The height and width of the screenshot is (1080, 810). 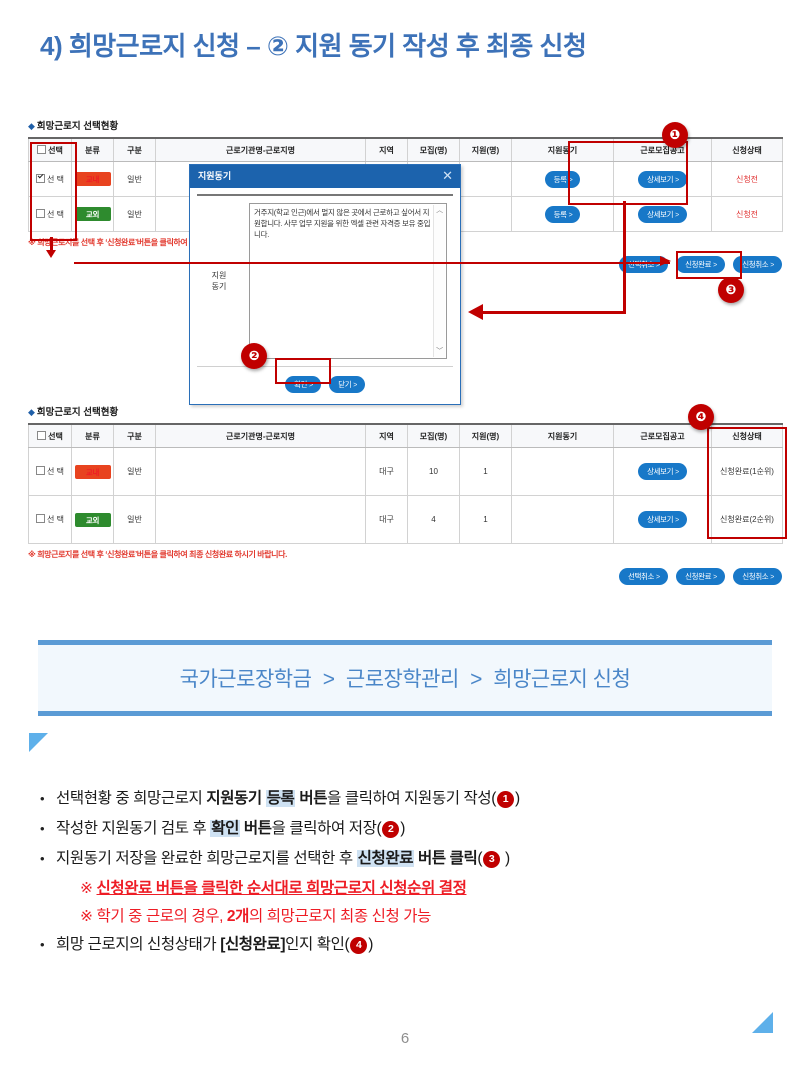 I want to click on panel2-heading: ◆ 희망근로지 선택현황, so click(x=73, y=412).